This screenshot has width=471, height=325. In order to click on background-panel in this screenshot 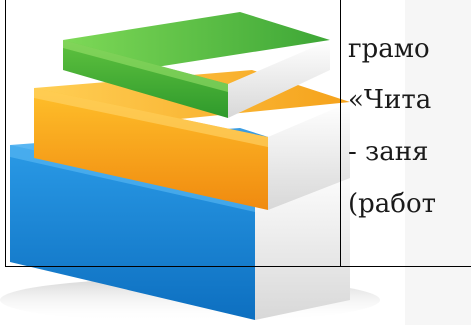, I will do `click(438, 162)`.